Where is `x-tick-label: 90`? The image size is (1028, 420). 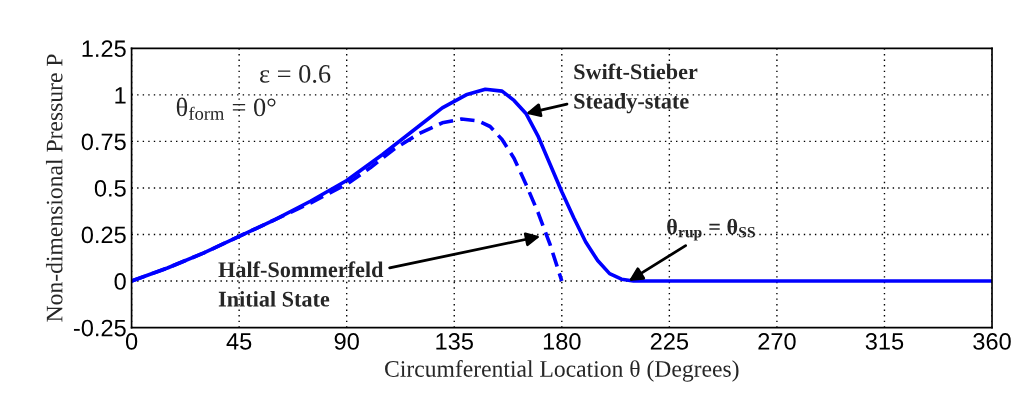
x-tick-label: 90 is located at coordinates (346, 341).